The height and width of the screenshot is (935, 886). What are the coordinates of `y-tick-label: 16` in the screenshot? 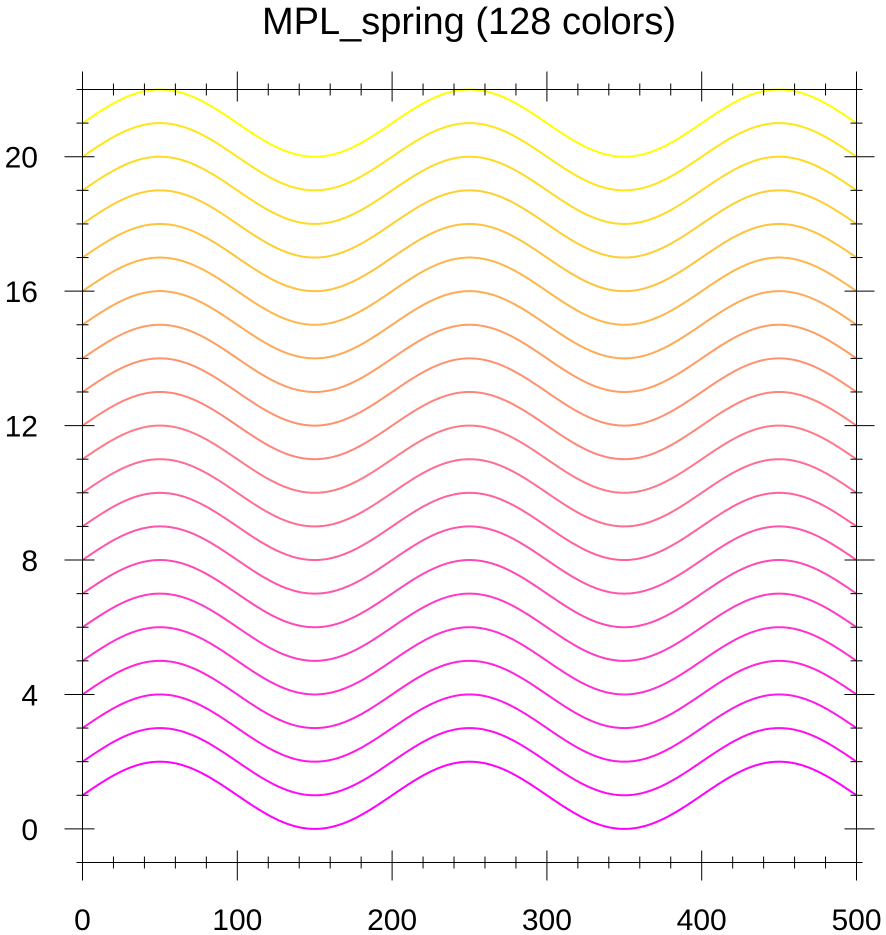 It's located at (21, 292).